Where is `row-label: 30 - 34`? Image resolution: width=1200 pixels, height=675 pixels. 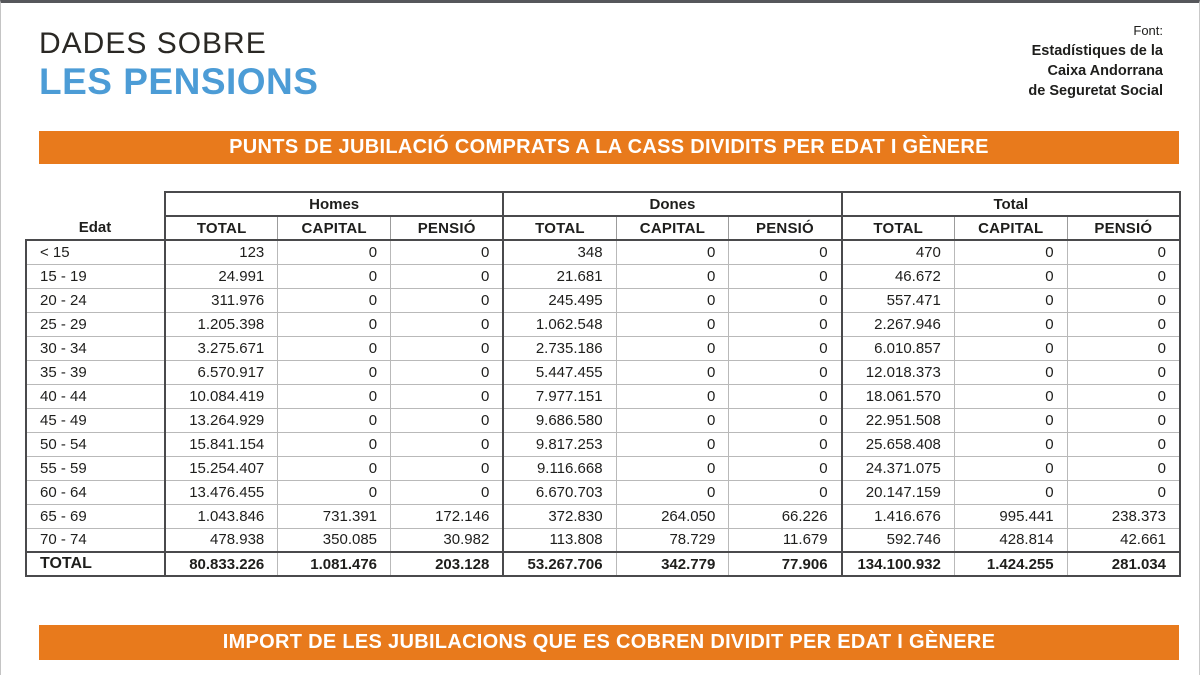
row-label: 30 - 34 is located at coordinates (95, 348).